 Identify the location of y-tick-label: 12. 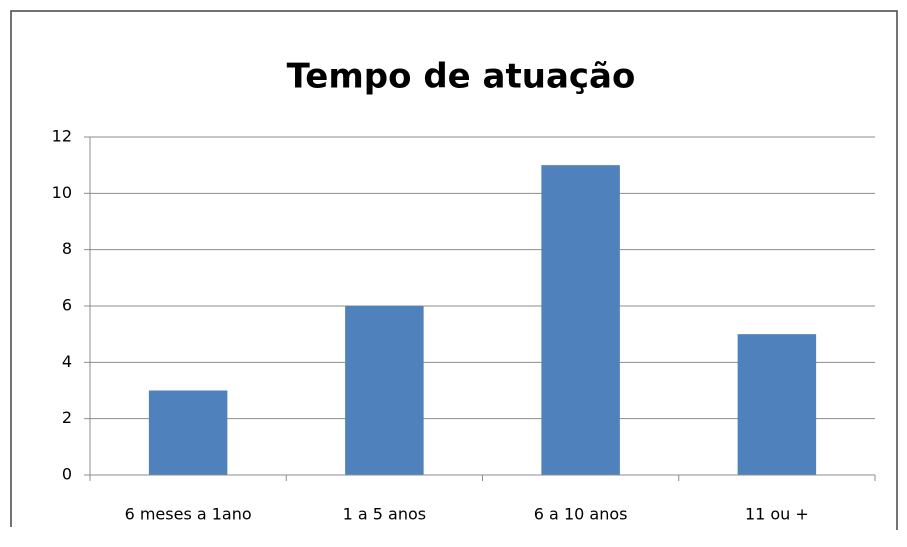
(62, 136).